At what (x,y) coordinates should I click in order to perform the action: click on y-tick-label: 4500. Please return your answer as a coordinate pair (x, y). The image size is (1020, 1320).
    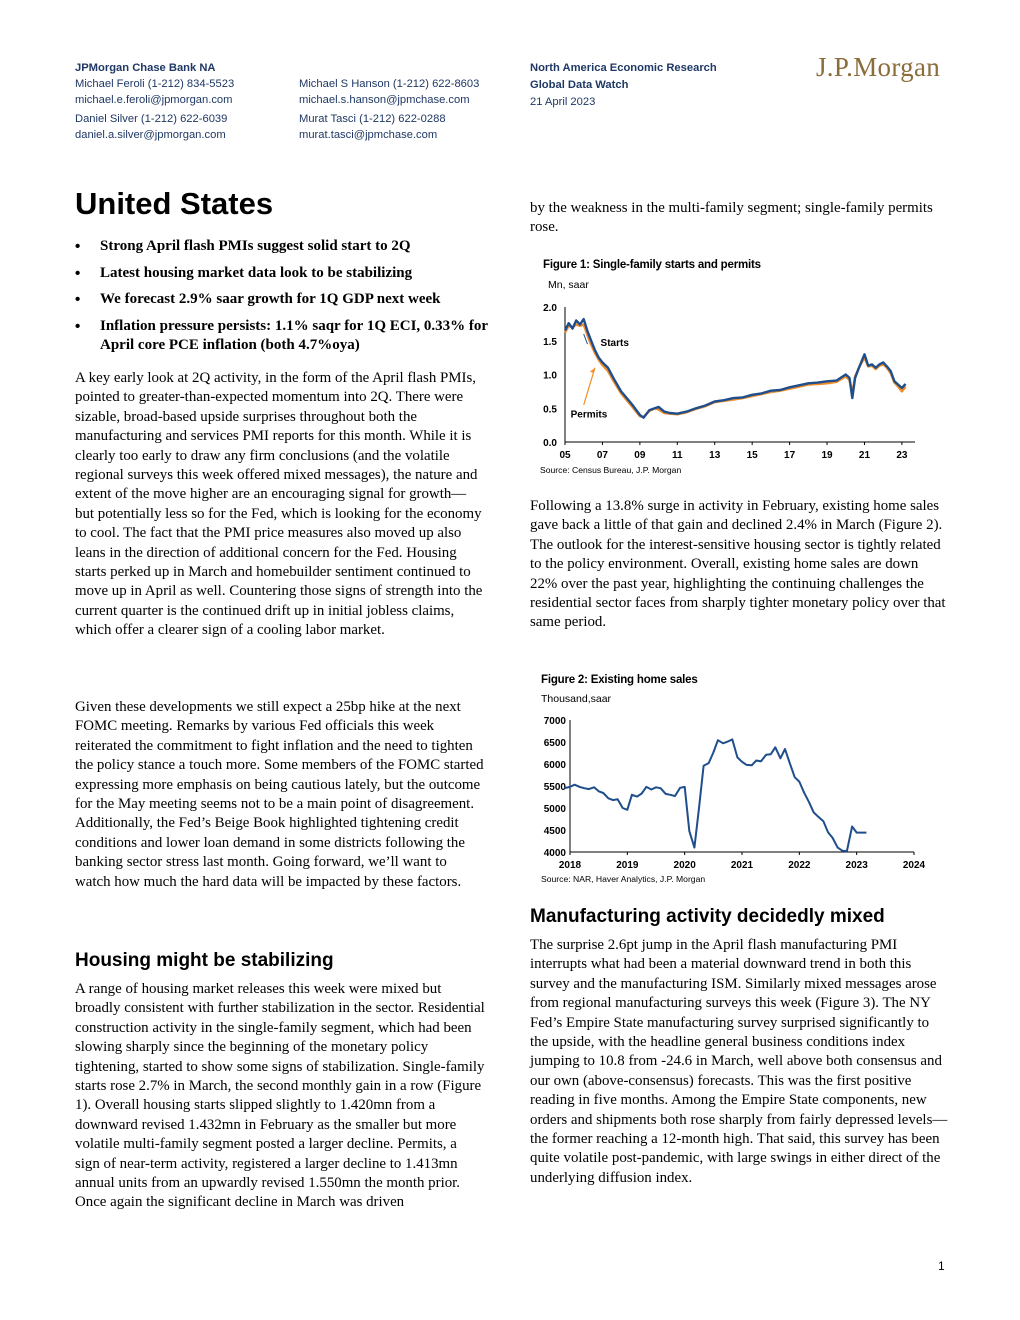
    Looking at the image, I should click on (555, 831).